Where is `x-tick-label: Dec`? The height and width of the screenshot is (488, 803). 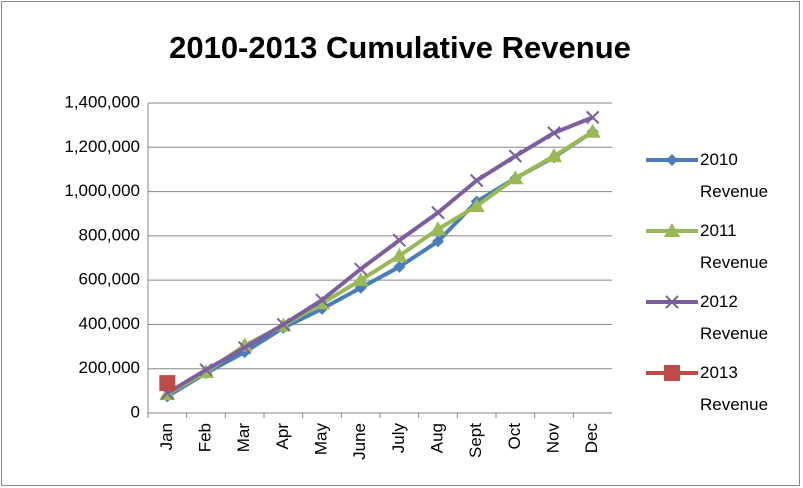
x-tick-label: Dec is located at coordinates (591, 438).